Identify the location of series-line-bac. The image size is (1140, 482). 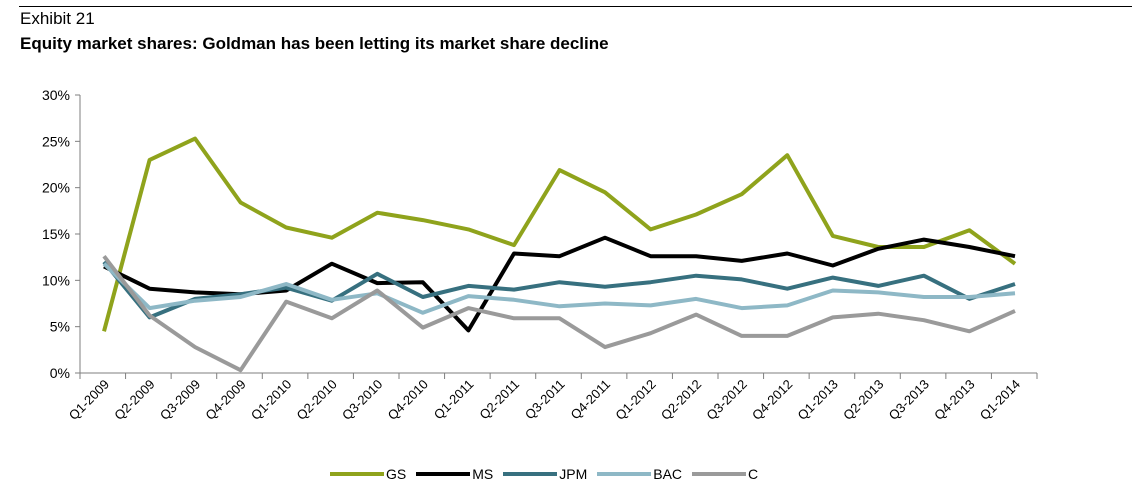
(559, 288).